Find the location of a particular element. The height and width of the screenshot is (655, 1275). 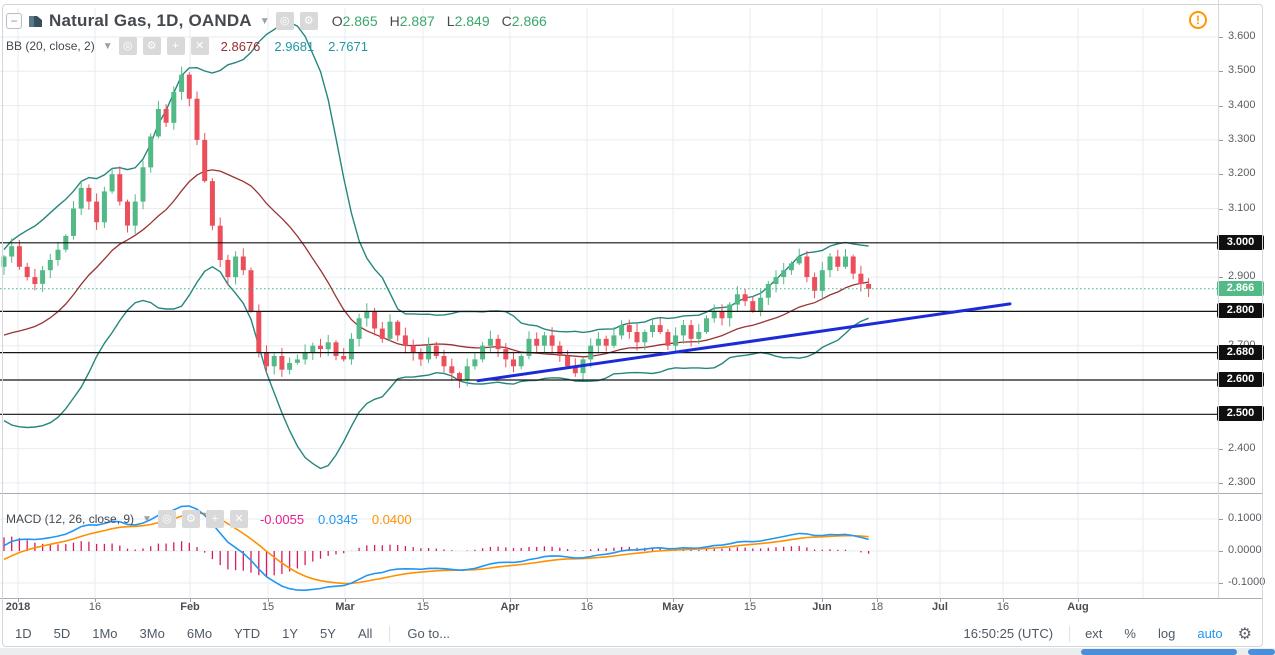

price-line-label: 3.000 is located at coordinates (1240, 242).